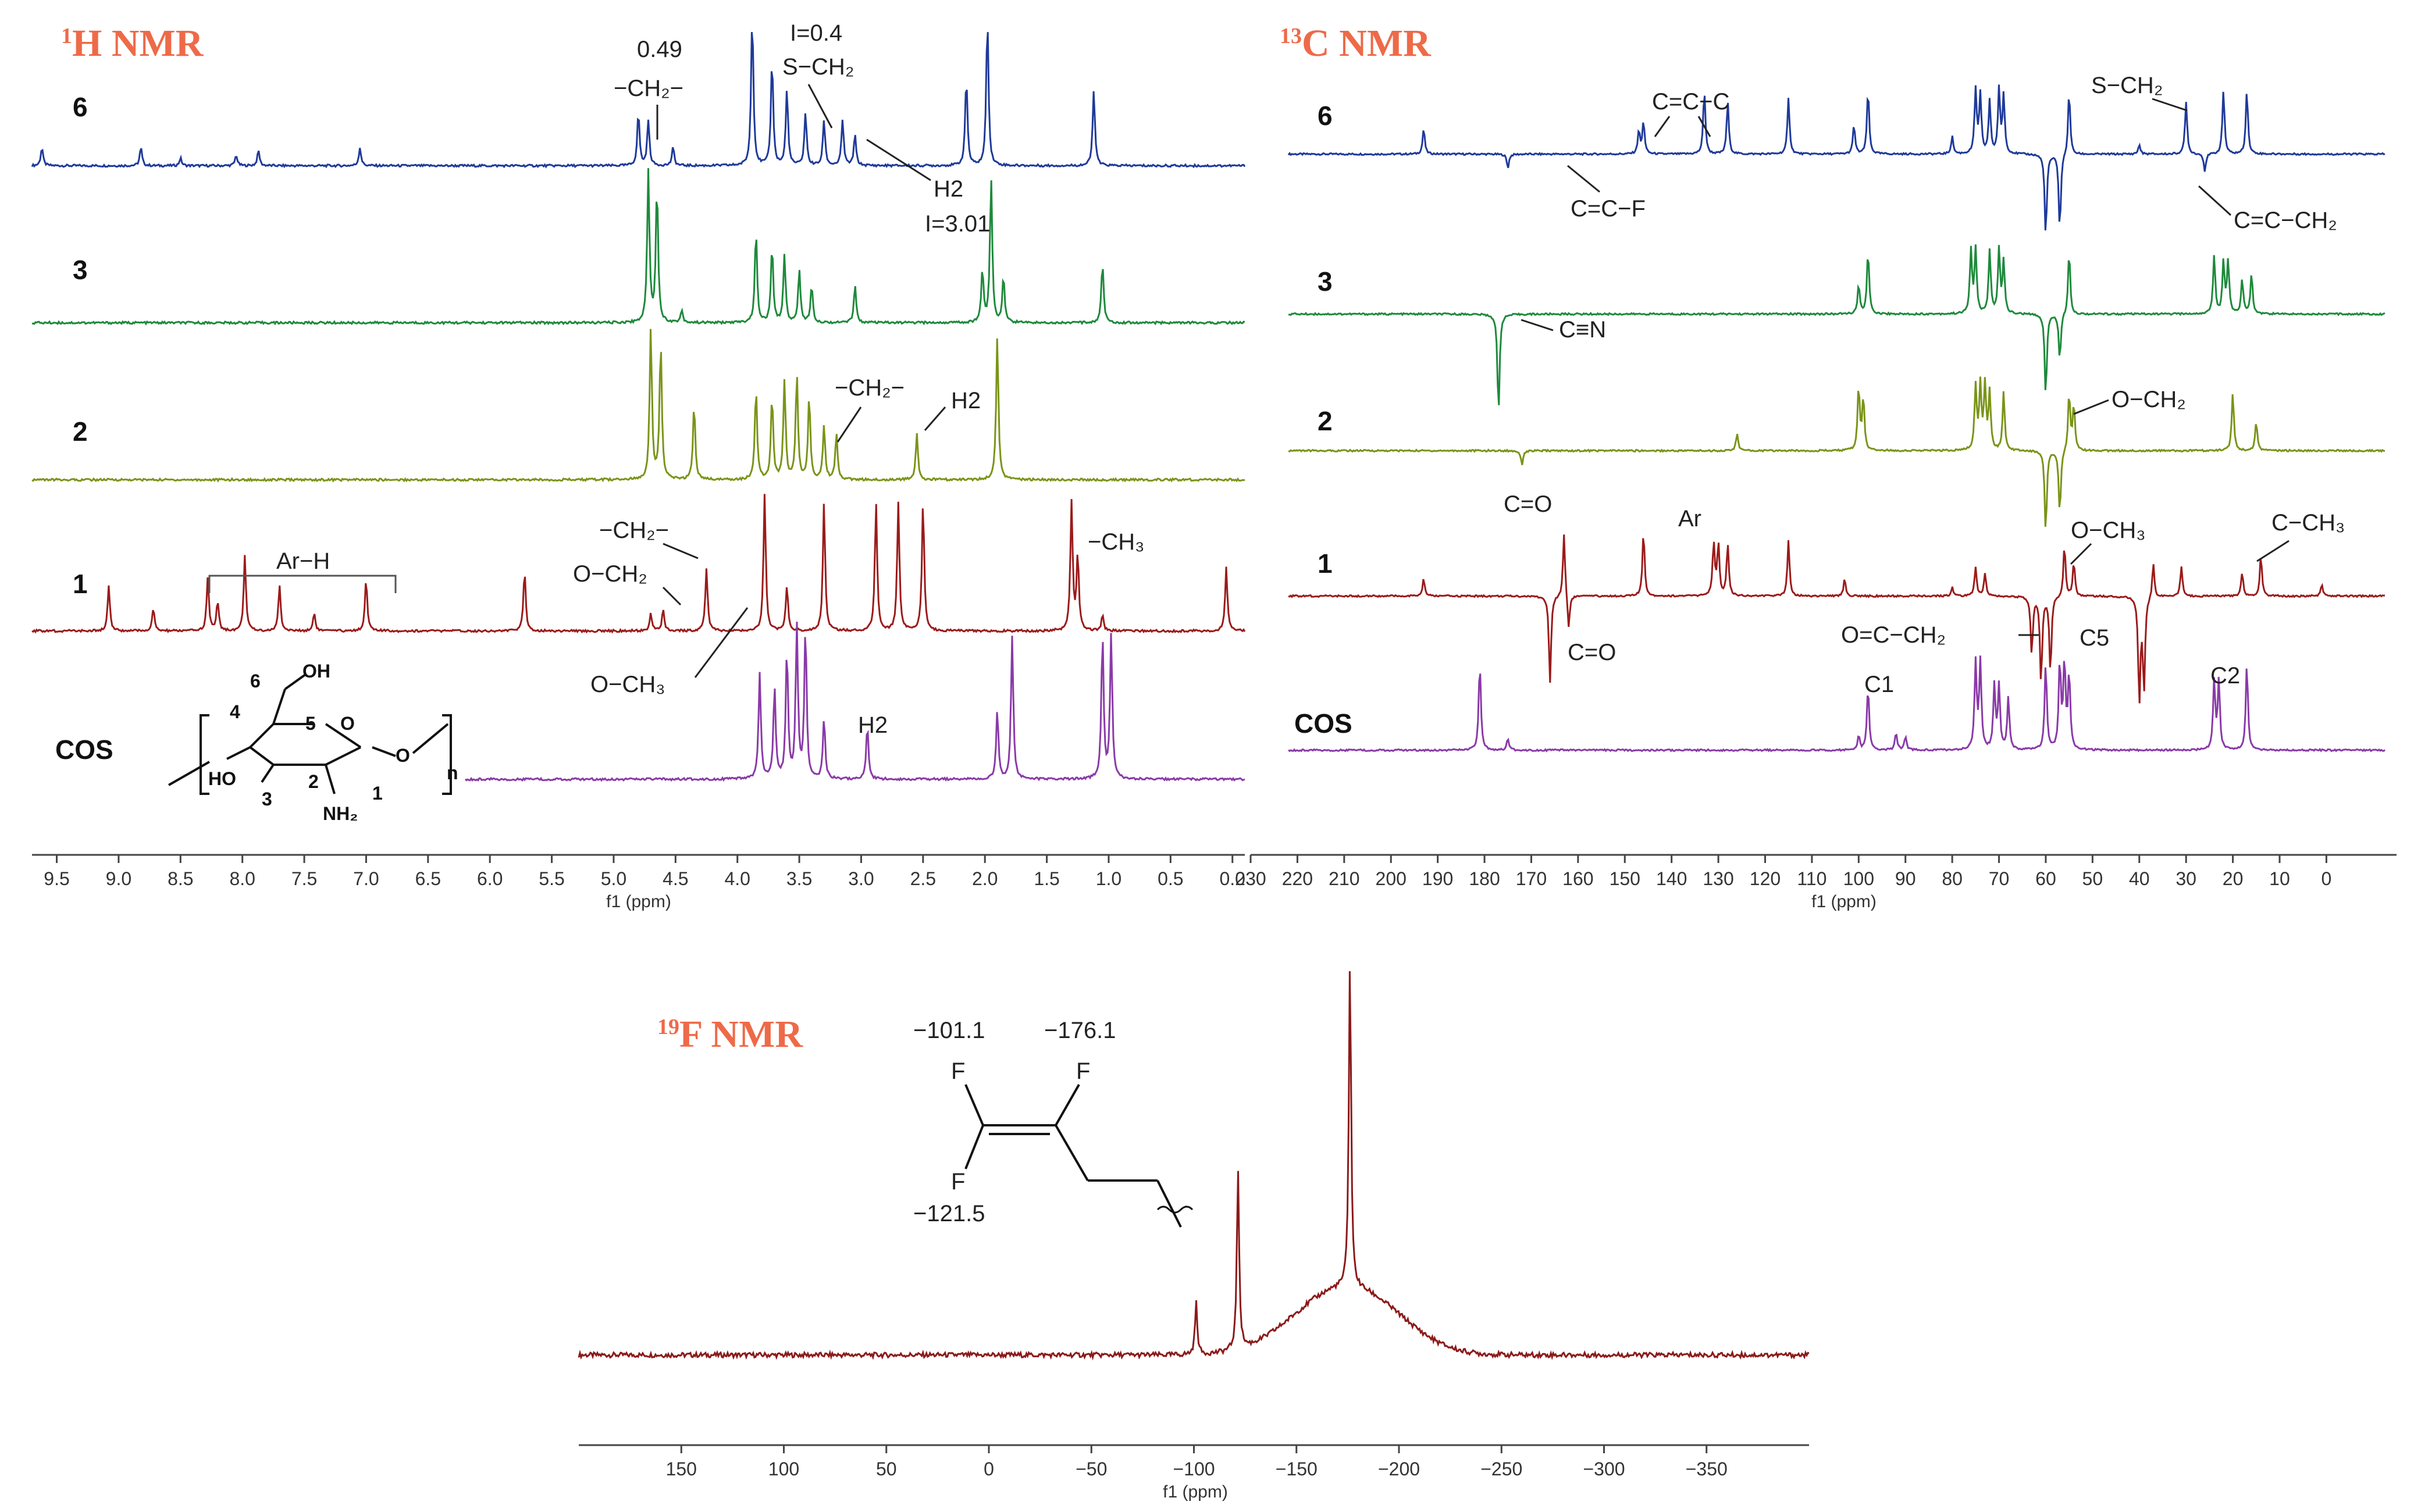  I want to click on f-atom-2: F, so click(1083, 1071).